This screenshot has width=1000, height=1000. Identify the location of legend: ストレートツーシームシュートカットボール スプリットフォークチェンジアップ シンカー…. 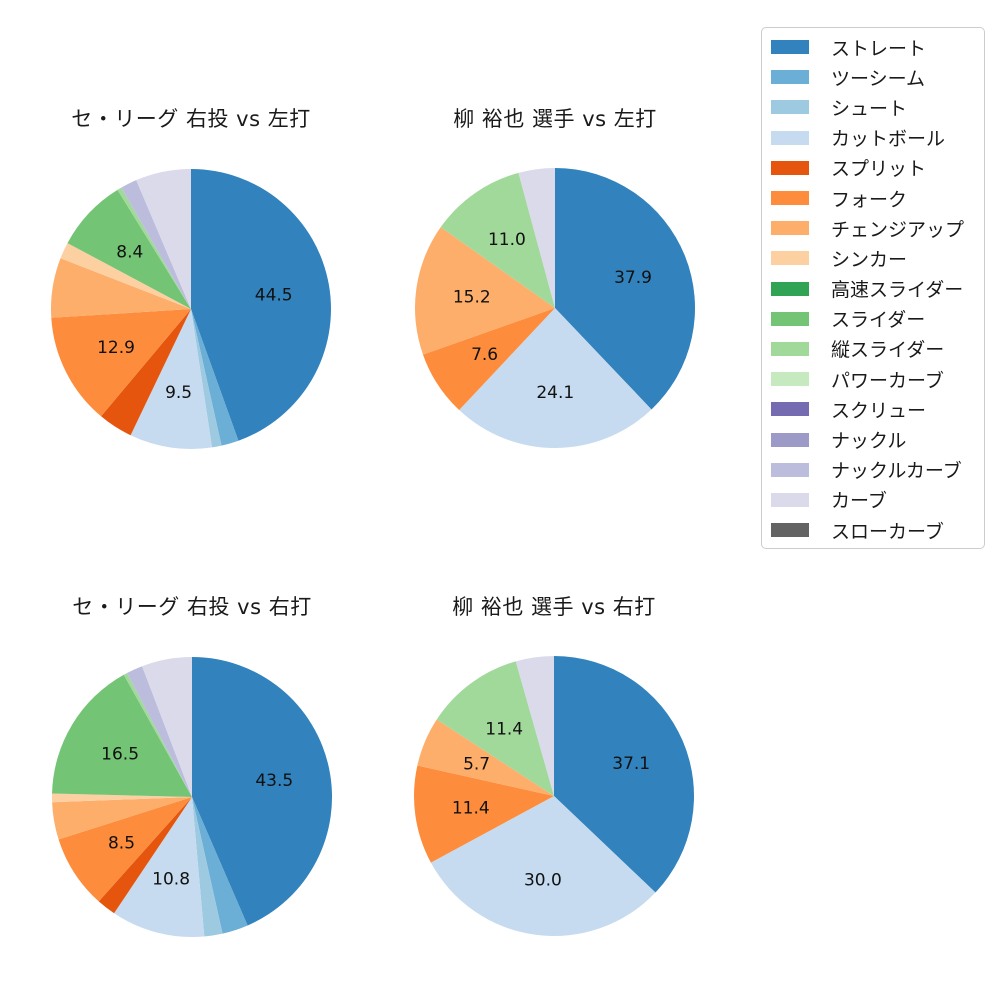
(873, 288).